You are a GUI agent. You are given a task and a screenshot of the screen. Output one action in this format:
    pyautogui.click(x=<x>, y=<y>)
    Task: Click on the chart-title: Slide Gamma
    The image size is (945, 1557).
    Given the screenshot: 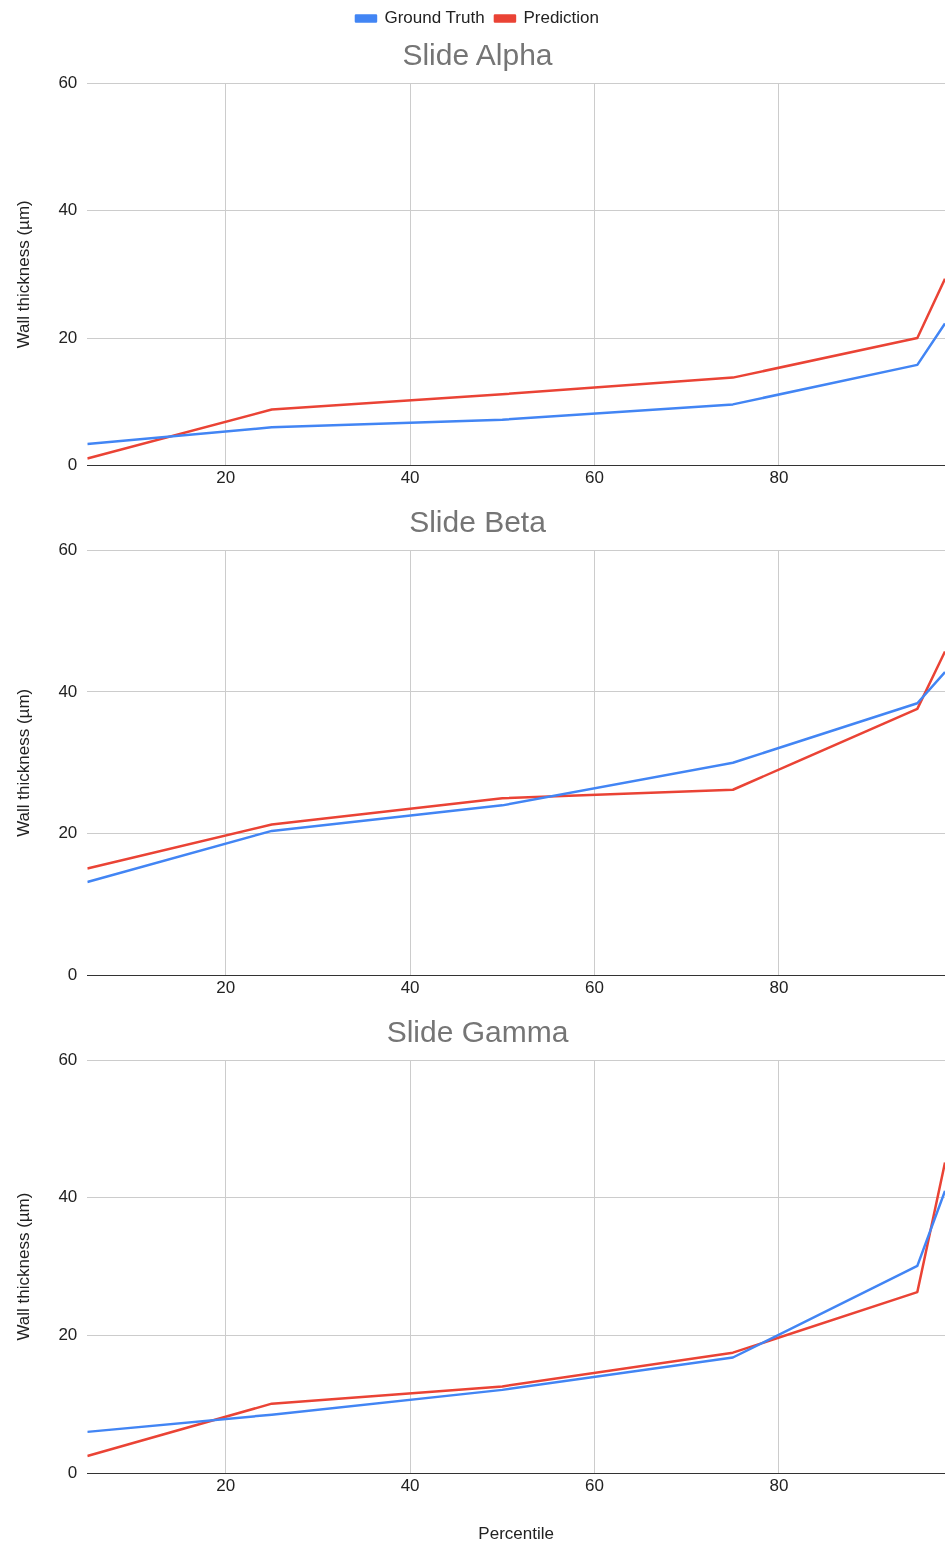 What is the action you would take?
    pyautogui.click(x=477, y=1032)
    